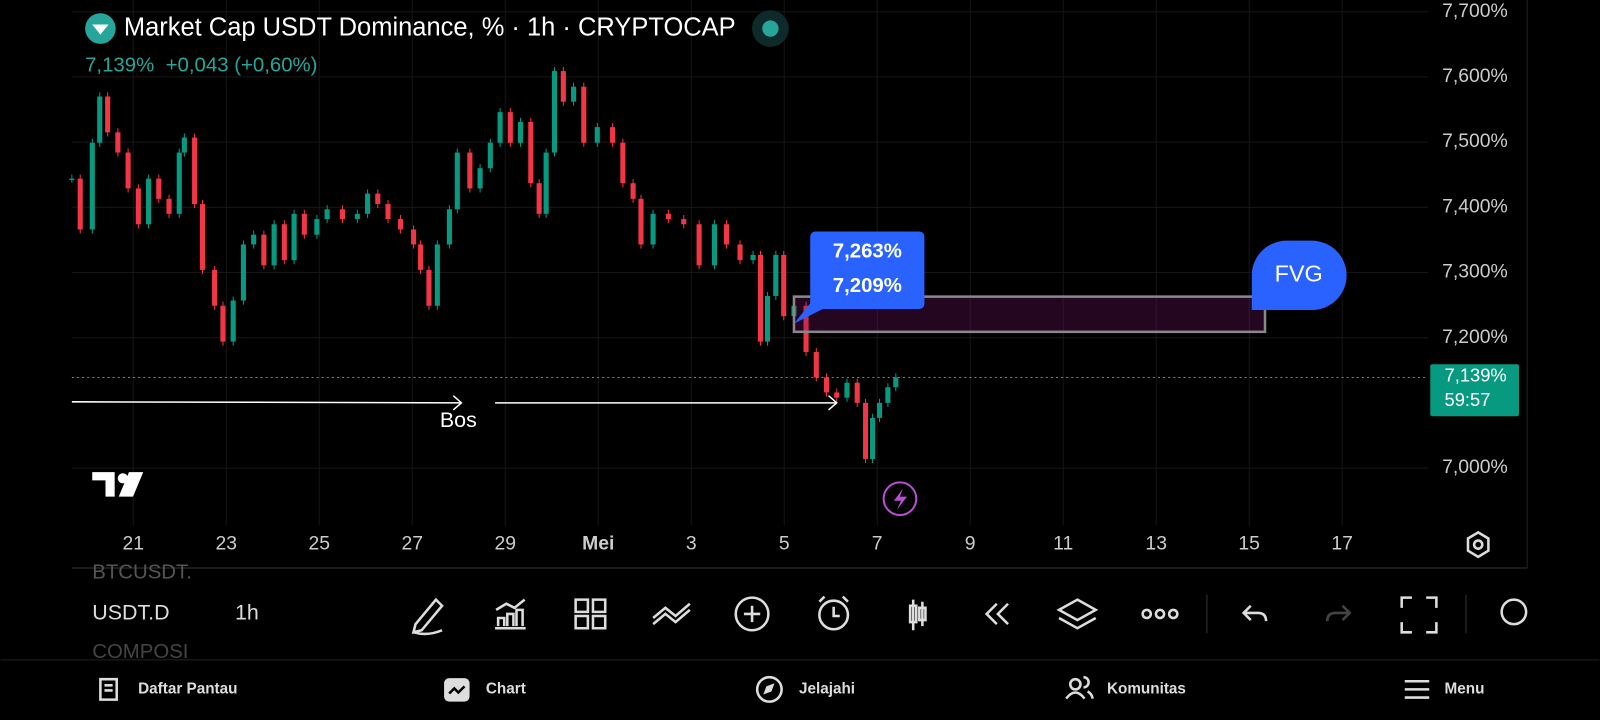  Describe the element at coordinates (412, 544) in the screenshot. I see `x-tick-label: 27` at that location.